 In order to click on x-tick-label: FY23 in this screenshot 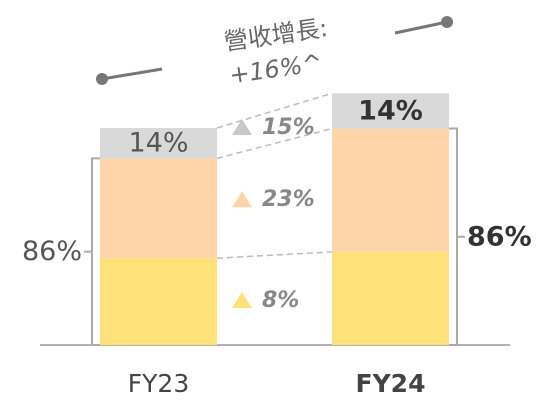, I will do `click(158, 383)`.